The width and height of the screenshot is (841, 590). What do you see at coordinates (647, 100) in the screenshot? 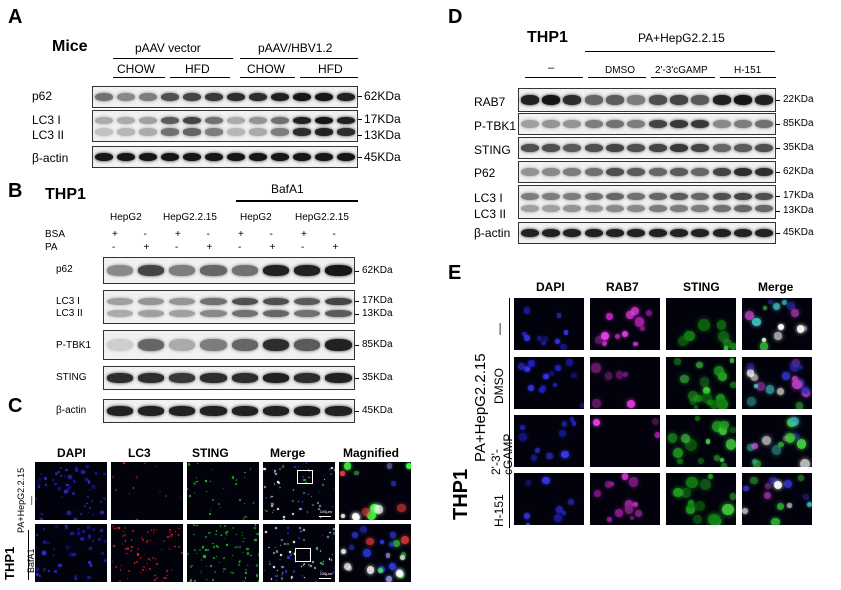
I see `blot-d-rab7` at bounding box center [647, 100].